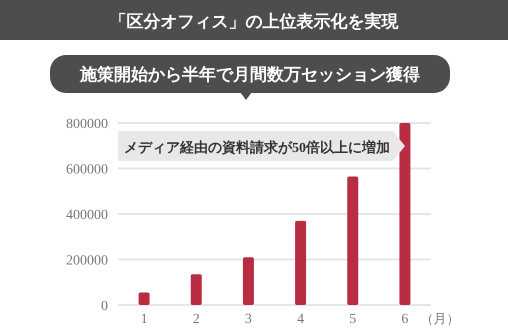 This screenshot has width=508, height=336. What do you see at coordinates (255, 21) in the screenshot?
I see `chart-title: 「区分オフィス」の上位表示化を実現` at bounding box center [255, 21].